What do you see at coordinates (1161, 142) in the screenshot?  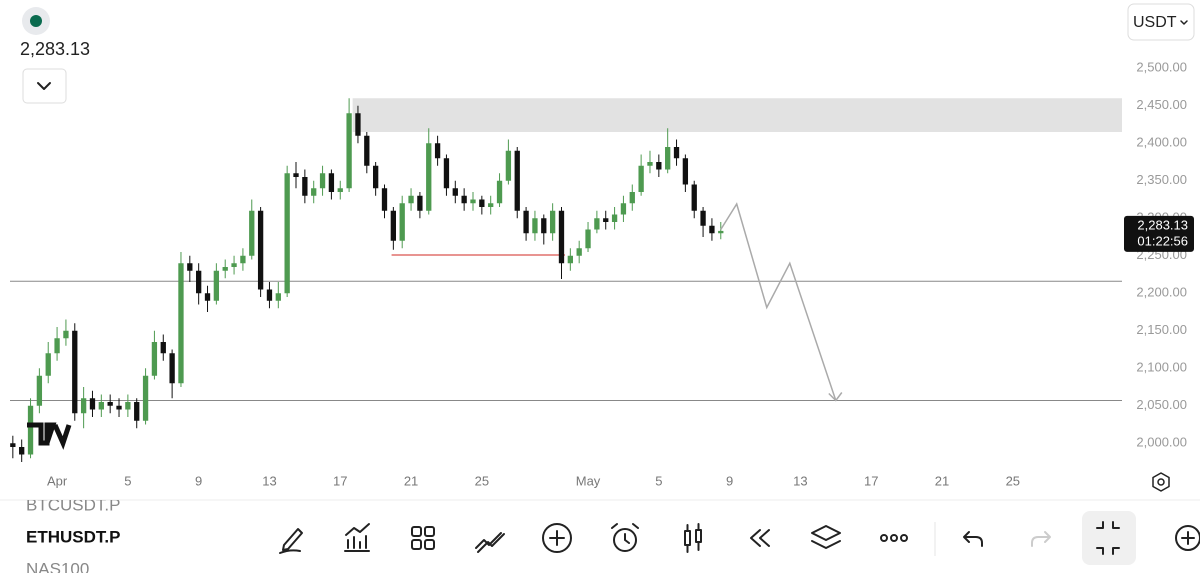 I see `y-tick-label: 2,400.00` at bounding box center [1161, 142].